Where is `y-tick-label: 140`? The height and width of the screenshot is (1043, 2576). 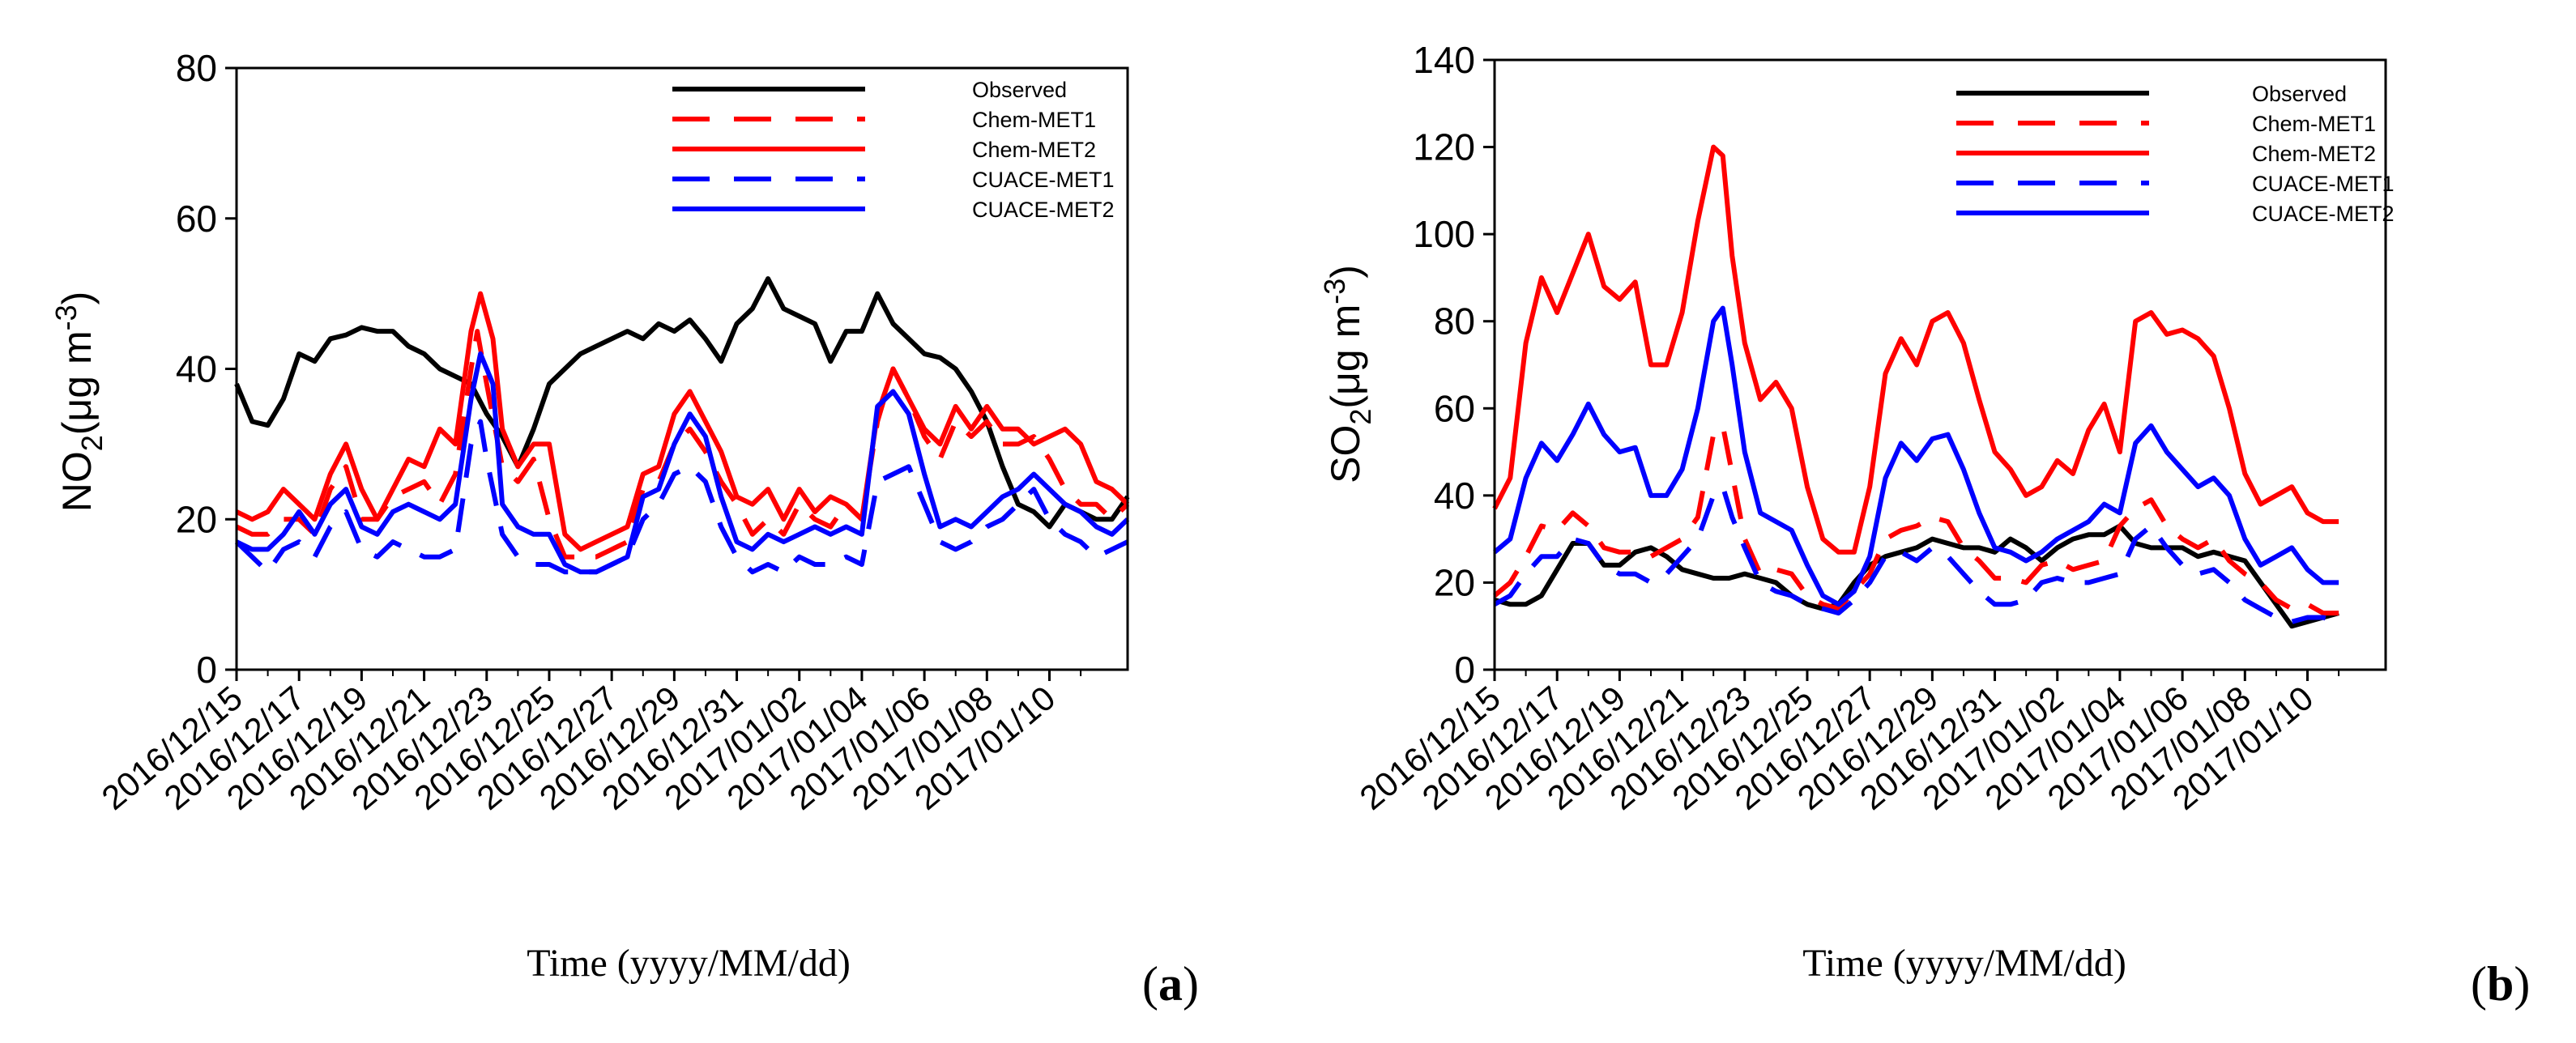 y-tick-label: 140 is located at coordinates (1444, 60).